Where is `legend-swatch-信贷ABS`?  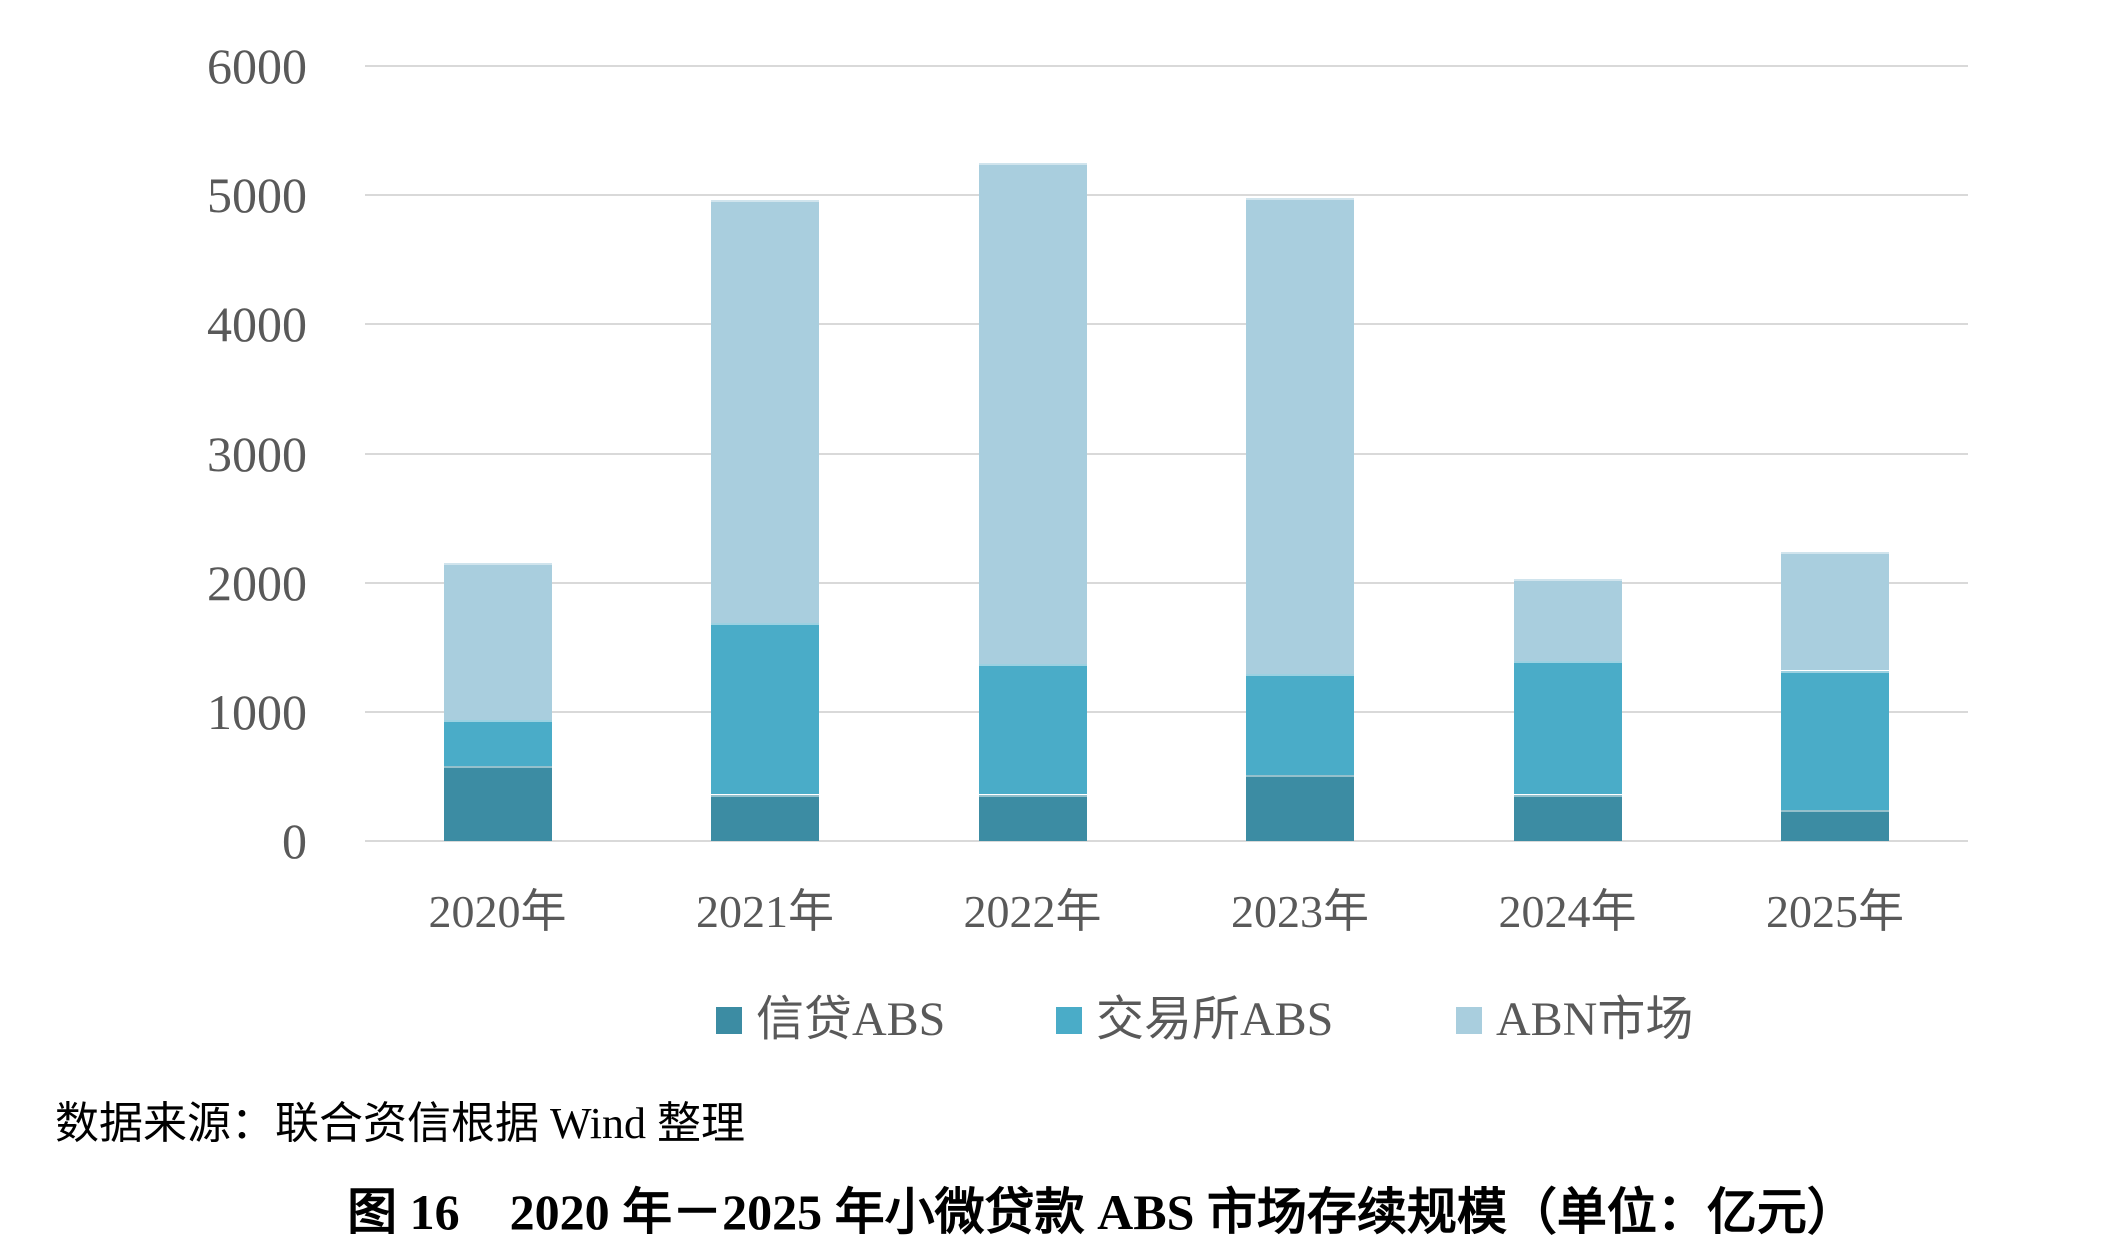
legend-swatch-信贷ABS is located at coordinates (729, 1020).